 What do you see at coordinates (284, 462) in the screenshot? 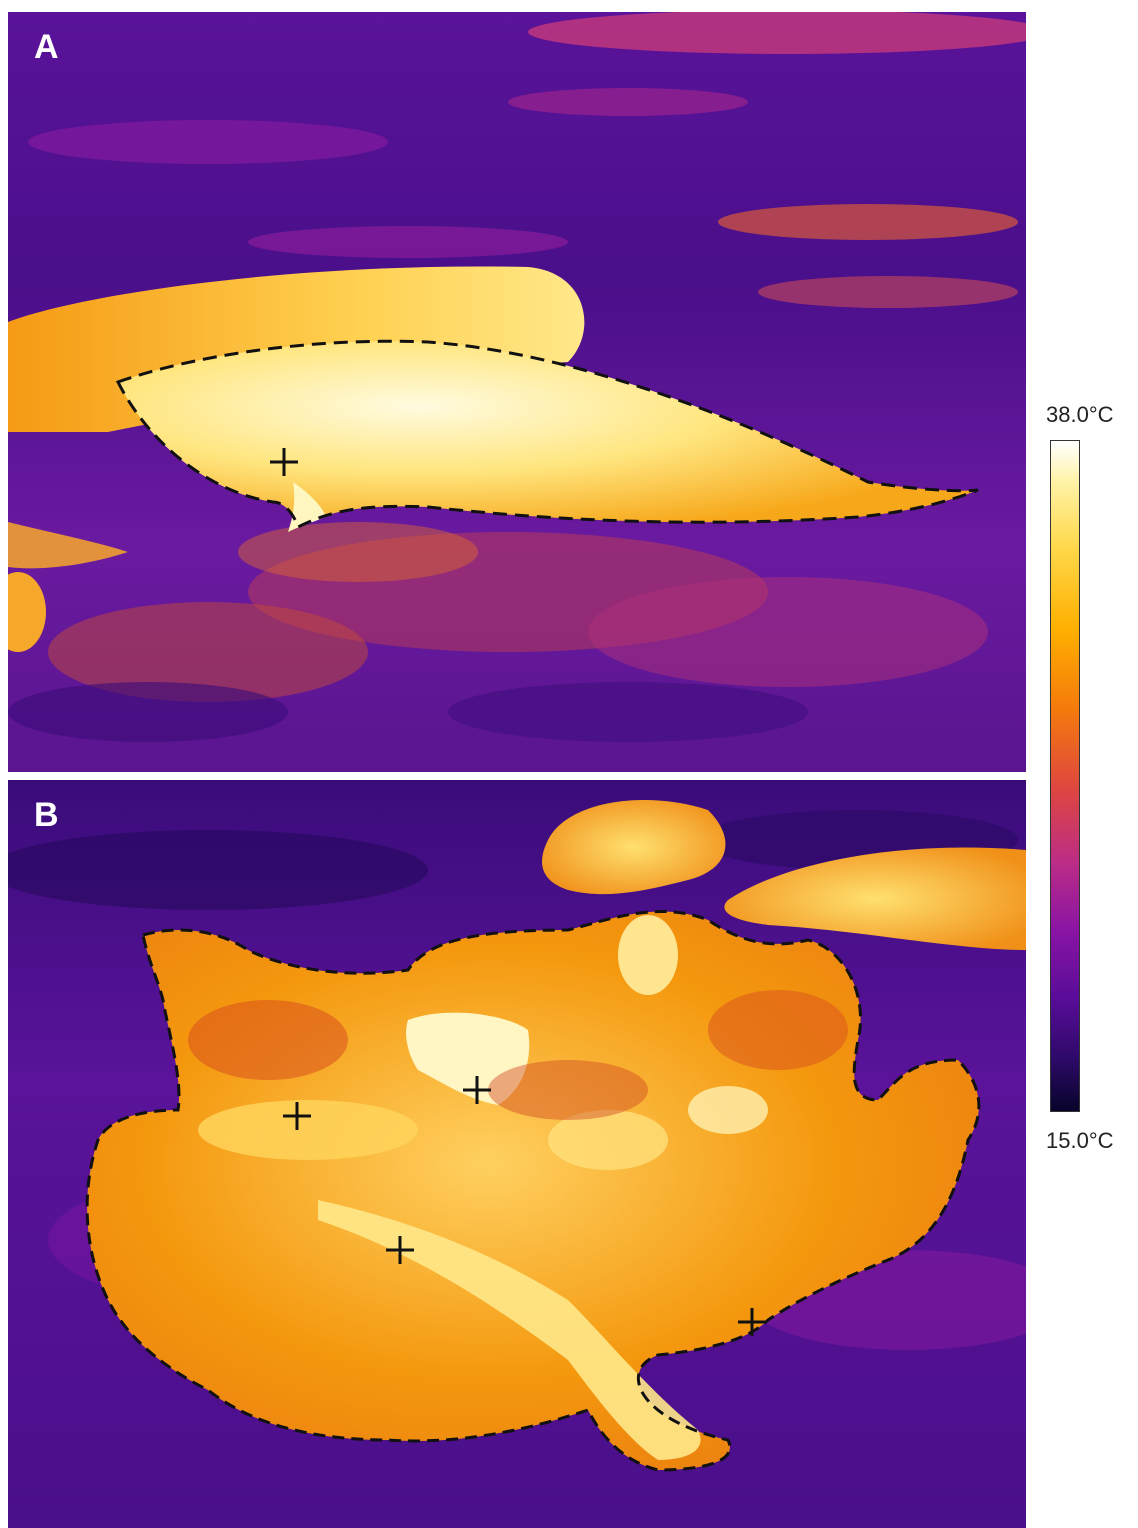
I see `measurement-marker` at bounding box center [284, 462].